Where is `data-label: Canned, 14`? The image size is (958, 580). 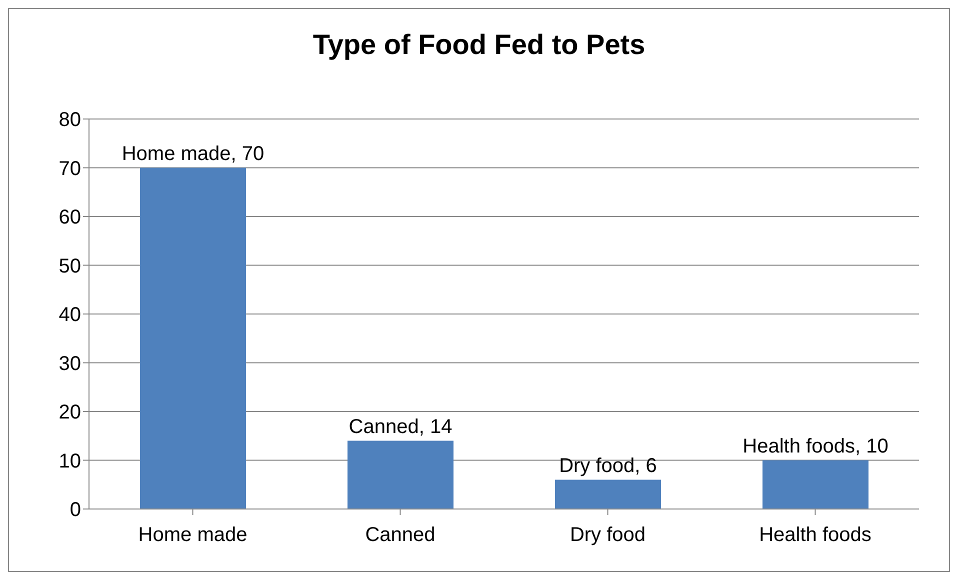
data-label: Canned, 14 is located at coordinates (400, 427).